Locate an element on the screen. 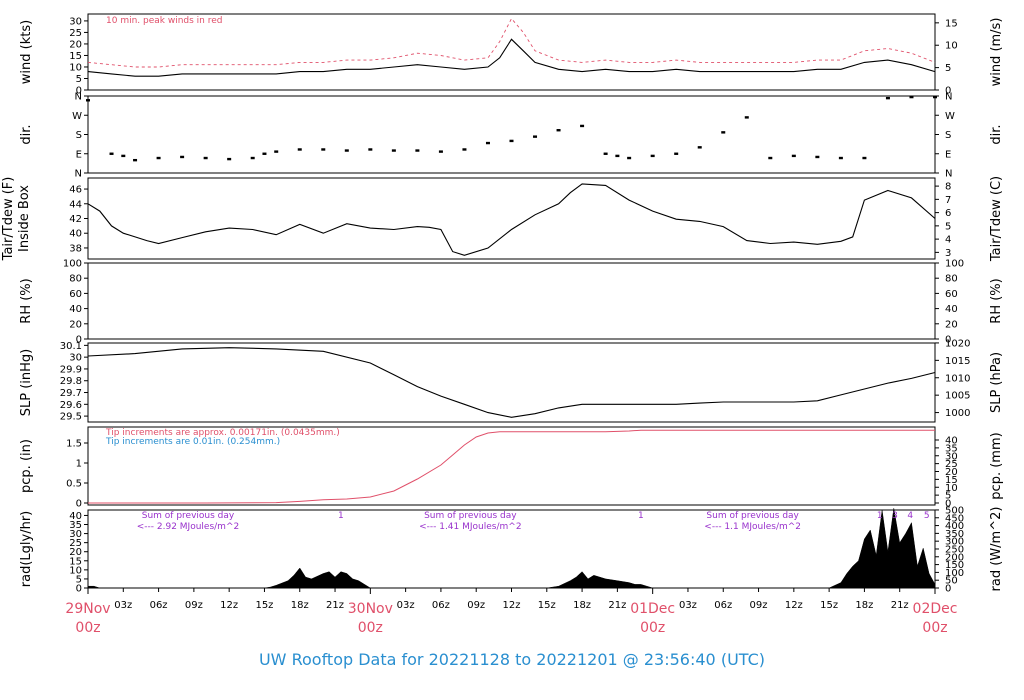 This screenshot has height=700, width=1024. pcp-left-tick-label: 1.5 is located at coordinates (74, 444).